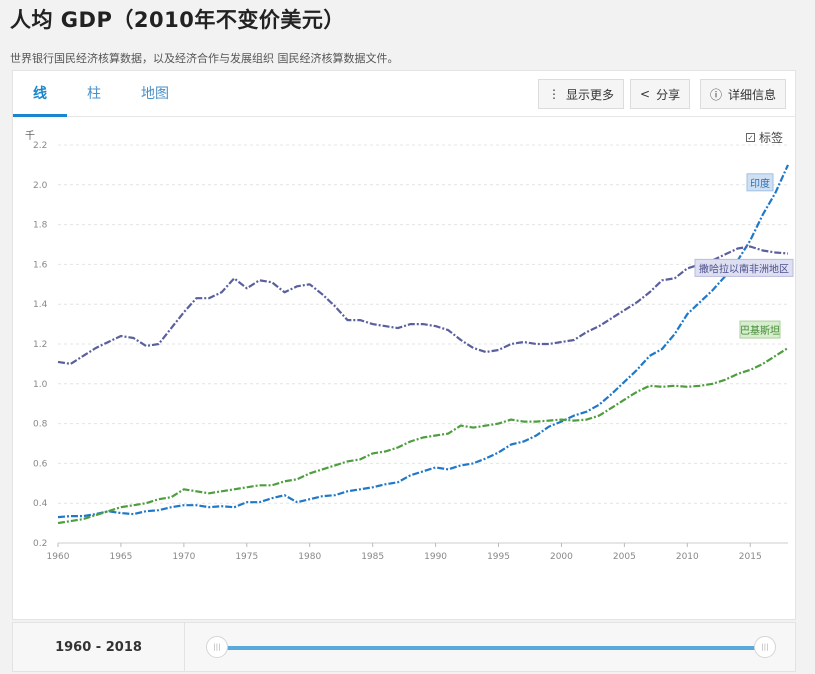 The height and width of the screenshot is (674, 815). Describe the element at coordinates (40, 146) in the screenshot. I see `y-tick-label: 2.2` at that location.